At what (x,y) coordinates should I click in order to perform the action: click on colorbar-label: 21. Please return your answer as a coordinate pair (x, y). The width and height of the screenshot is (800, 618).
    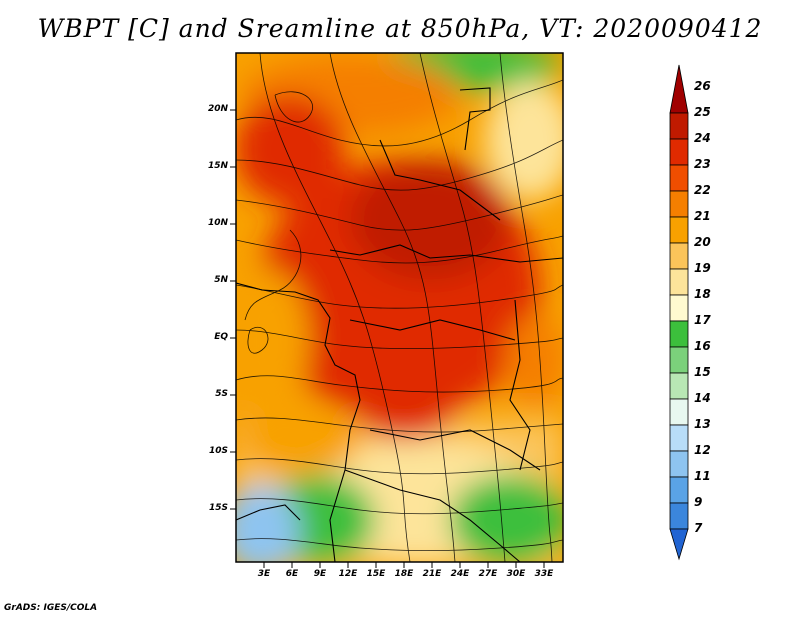
    Looking at the image, I should click on (702, 216).